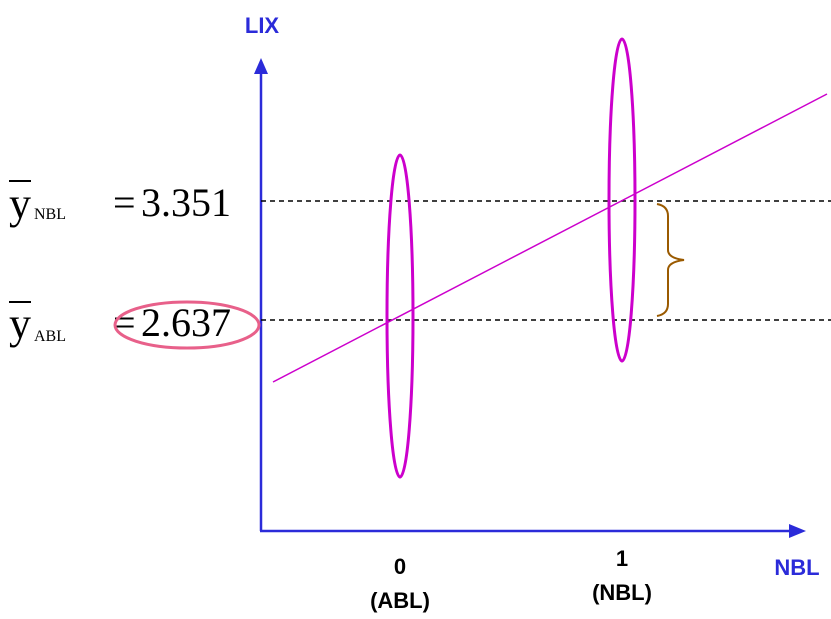  What do you see at coordinates (261, 66) in the screenshot?
I see `y-axis-arrowhead` at bounding box center [261, 66].